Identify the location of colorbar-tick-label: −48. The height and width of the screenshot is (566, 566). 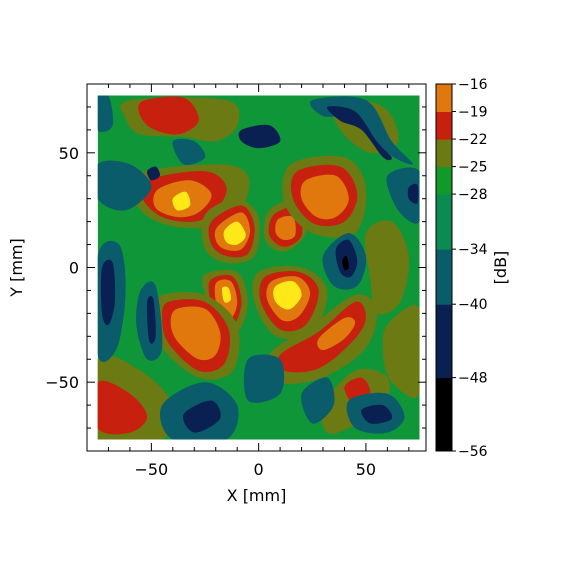
(473, 379).